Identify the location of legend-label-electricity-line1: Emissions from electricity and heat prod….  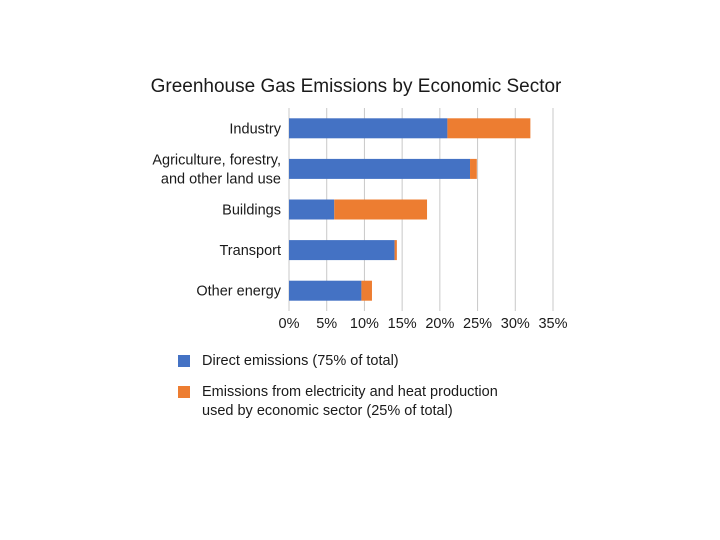
(350, 392).